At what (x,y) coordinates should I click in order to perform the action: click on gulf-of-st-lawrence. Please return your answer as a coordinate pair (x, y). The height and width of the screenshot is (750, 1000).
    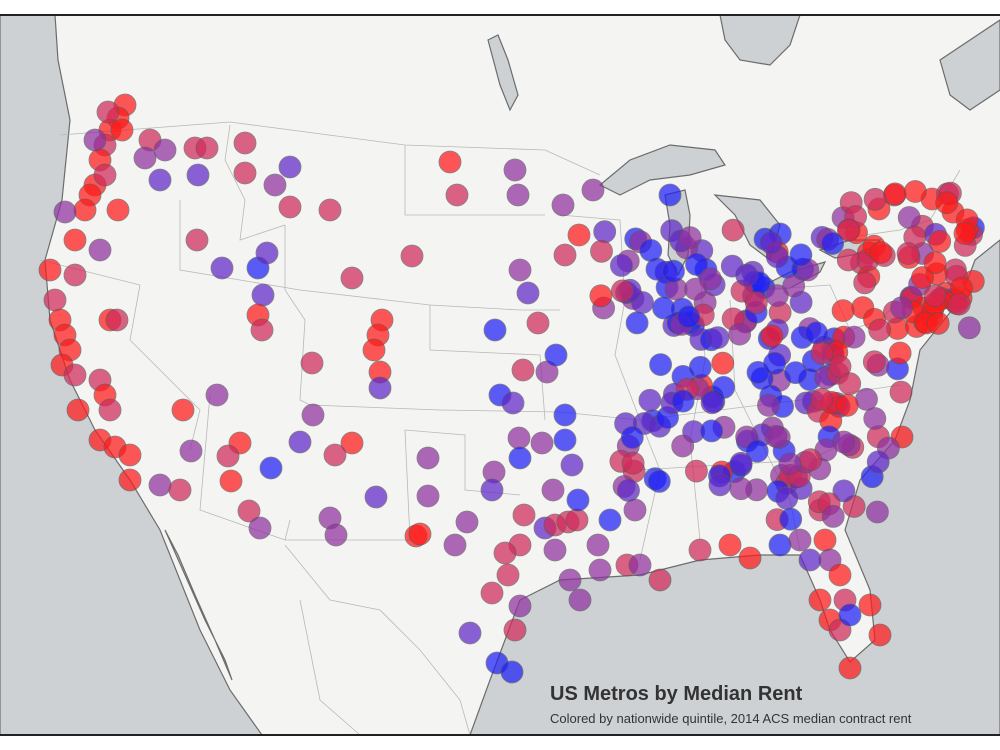
    Looking at the image, I should click on (969, 65).